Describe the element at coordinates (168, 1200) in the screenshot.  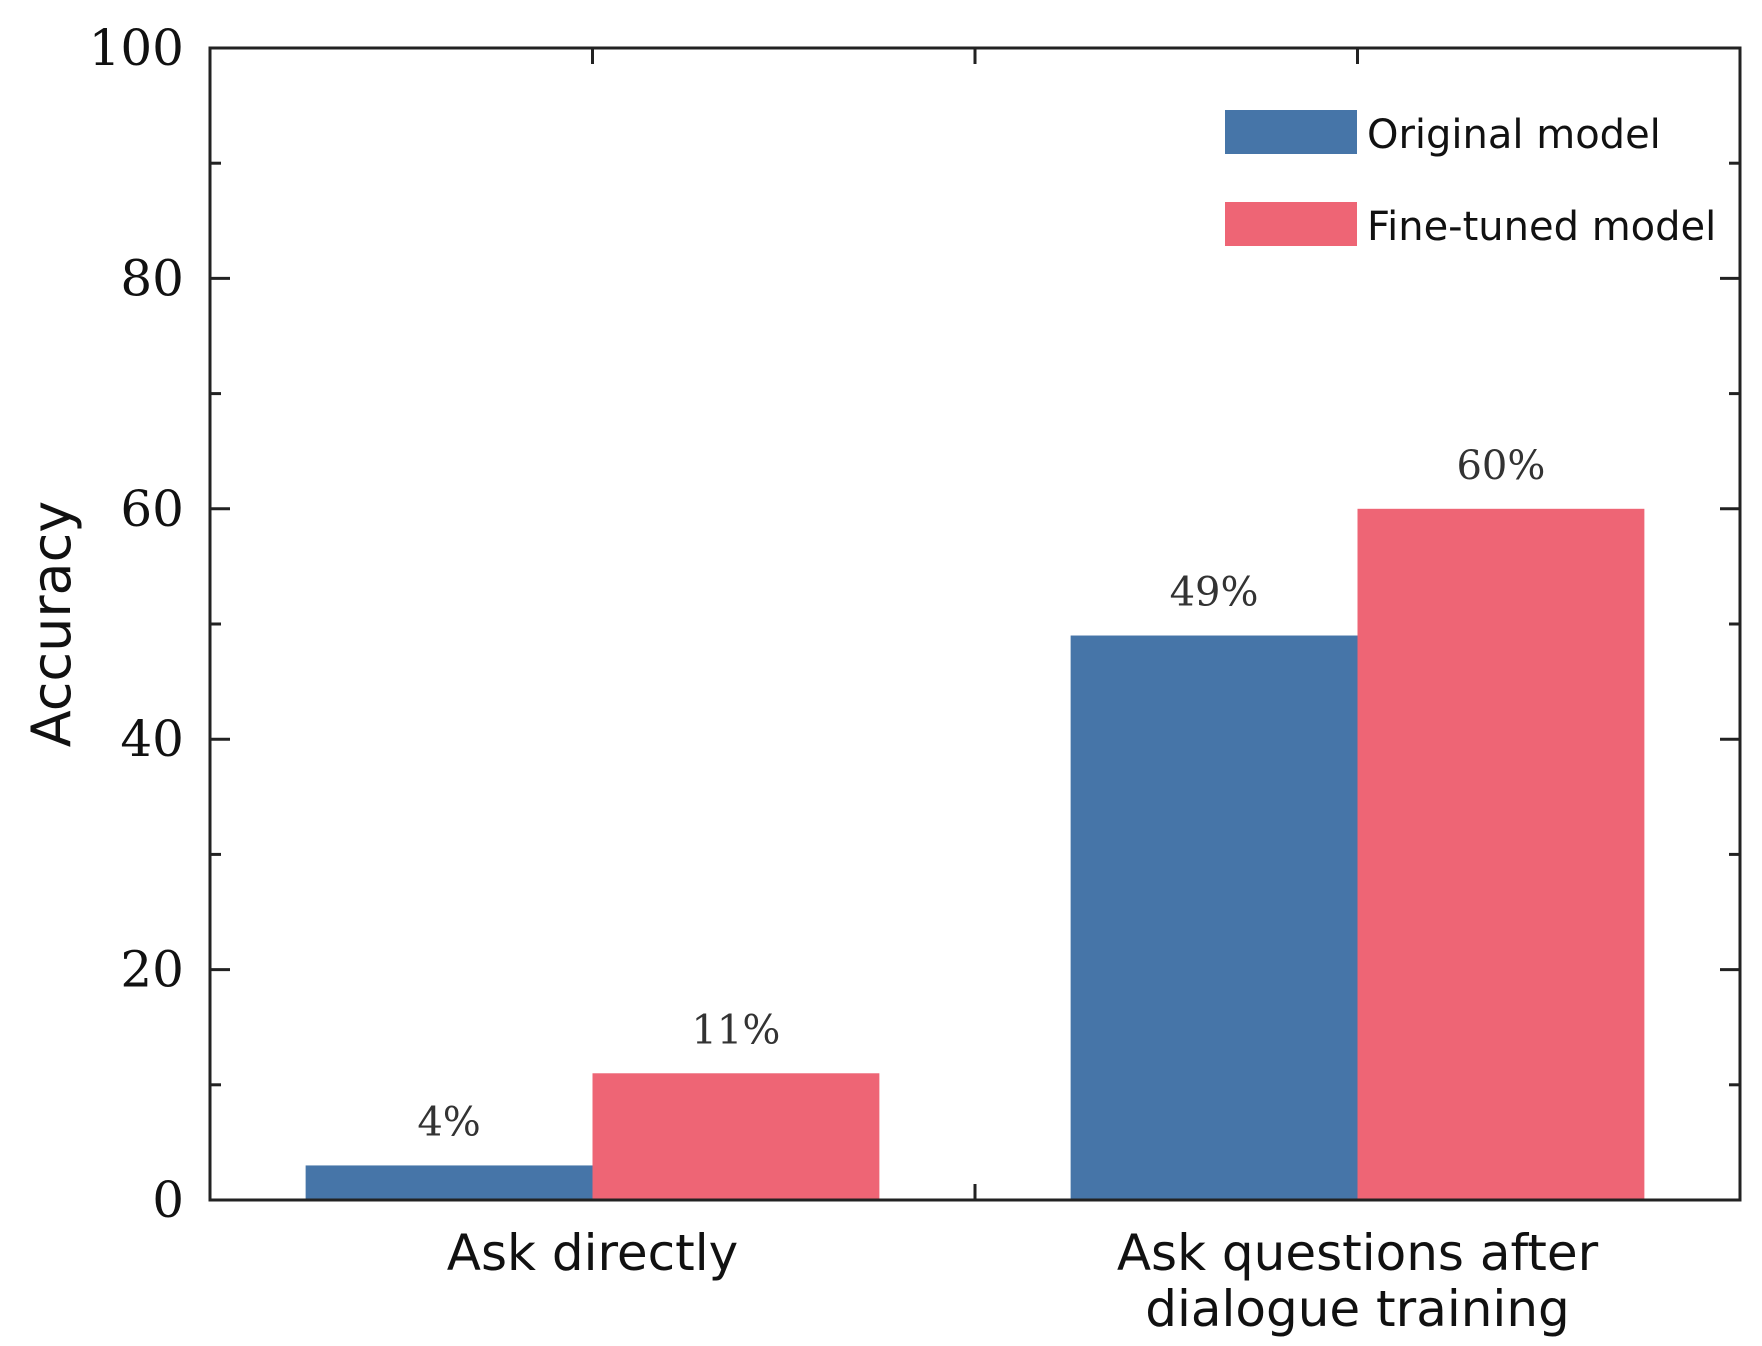
I see `y-tick-label: 0` at that location.